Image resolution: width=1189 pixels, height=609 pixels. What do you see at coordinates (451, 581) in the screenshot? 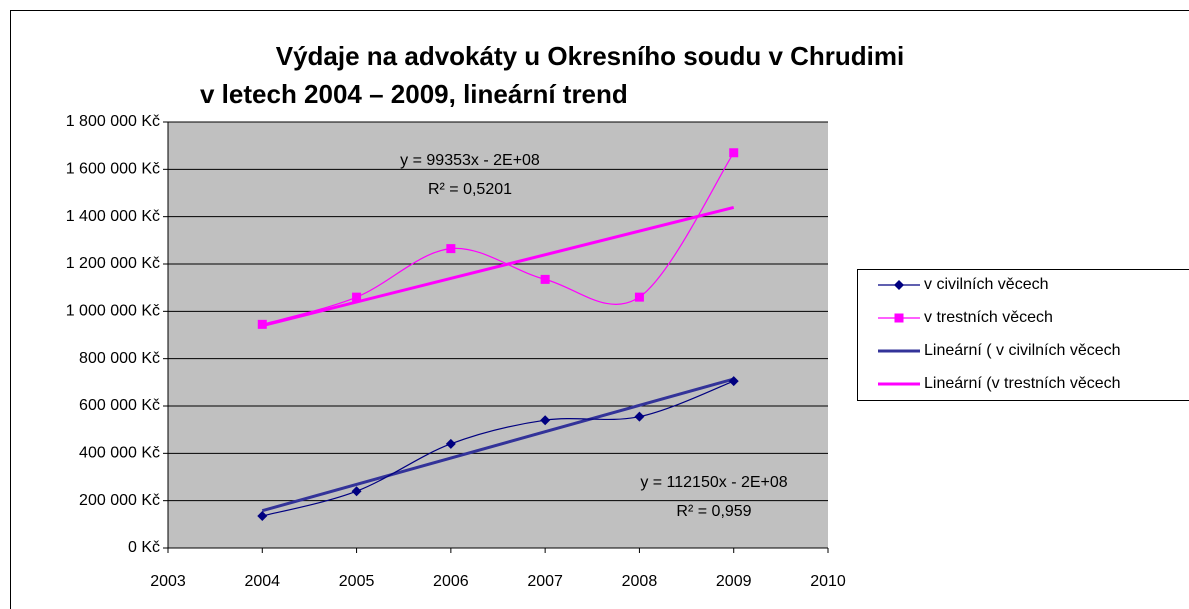
I see `x-tick-label: 2006` at bounding box center [451, 581].